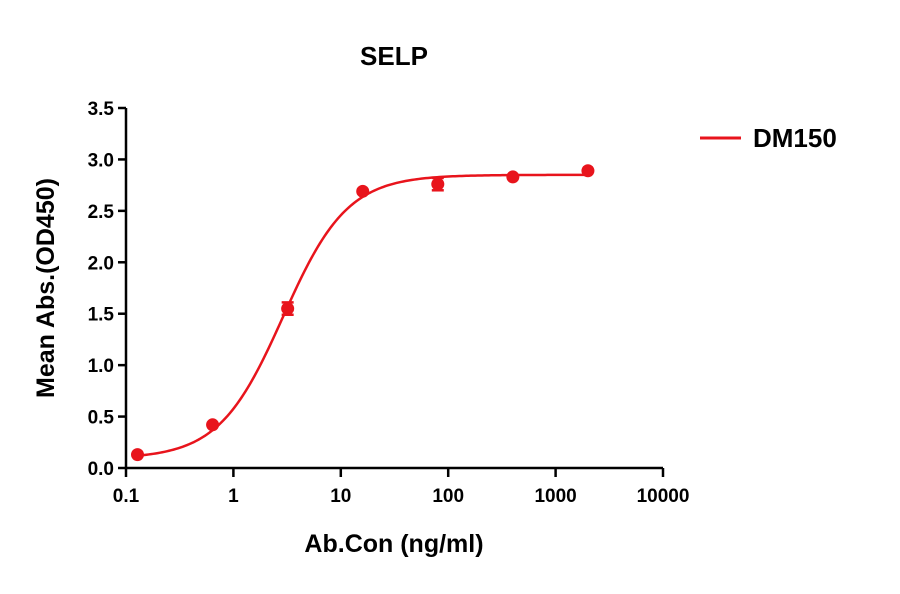  What do you see at coordinates (795, 138) in the screenshot?
I see `legend-label-dm150: DM150` at bounding box center [795, 138].